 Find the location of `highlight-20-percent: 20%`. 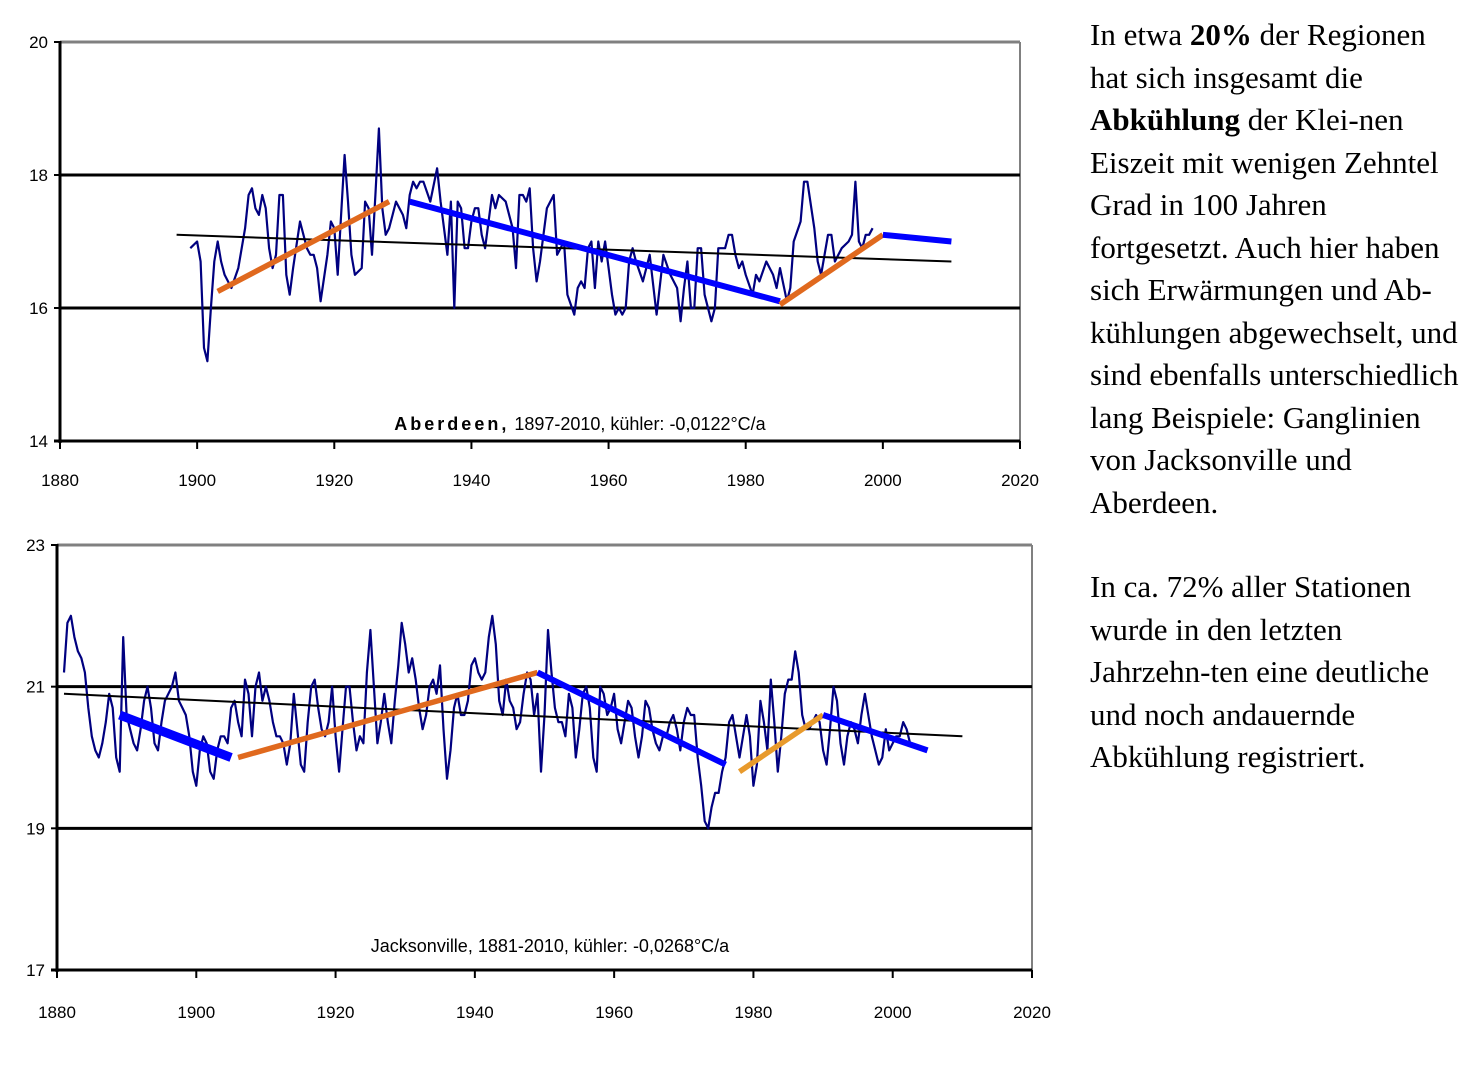

highlight-20-percent: 20% is located at coordinates (1220, 34).